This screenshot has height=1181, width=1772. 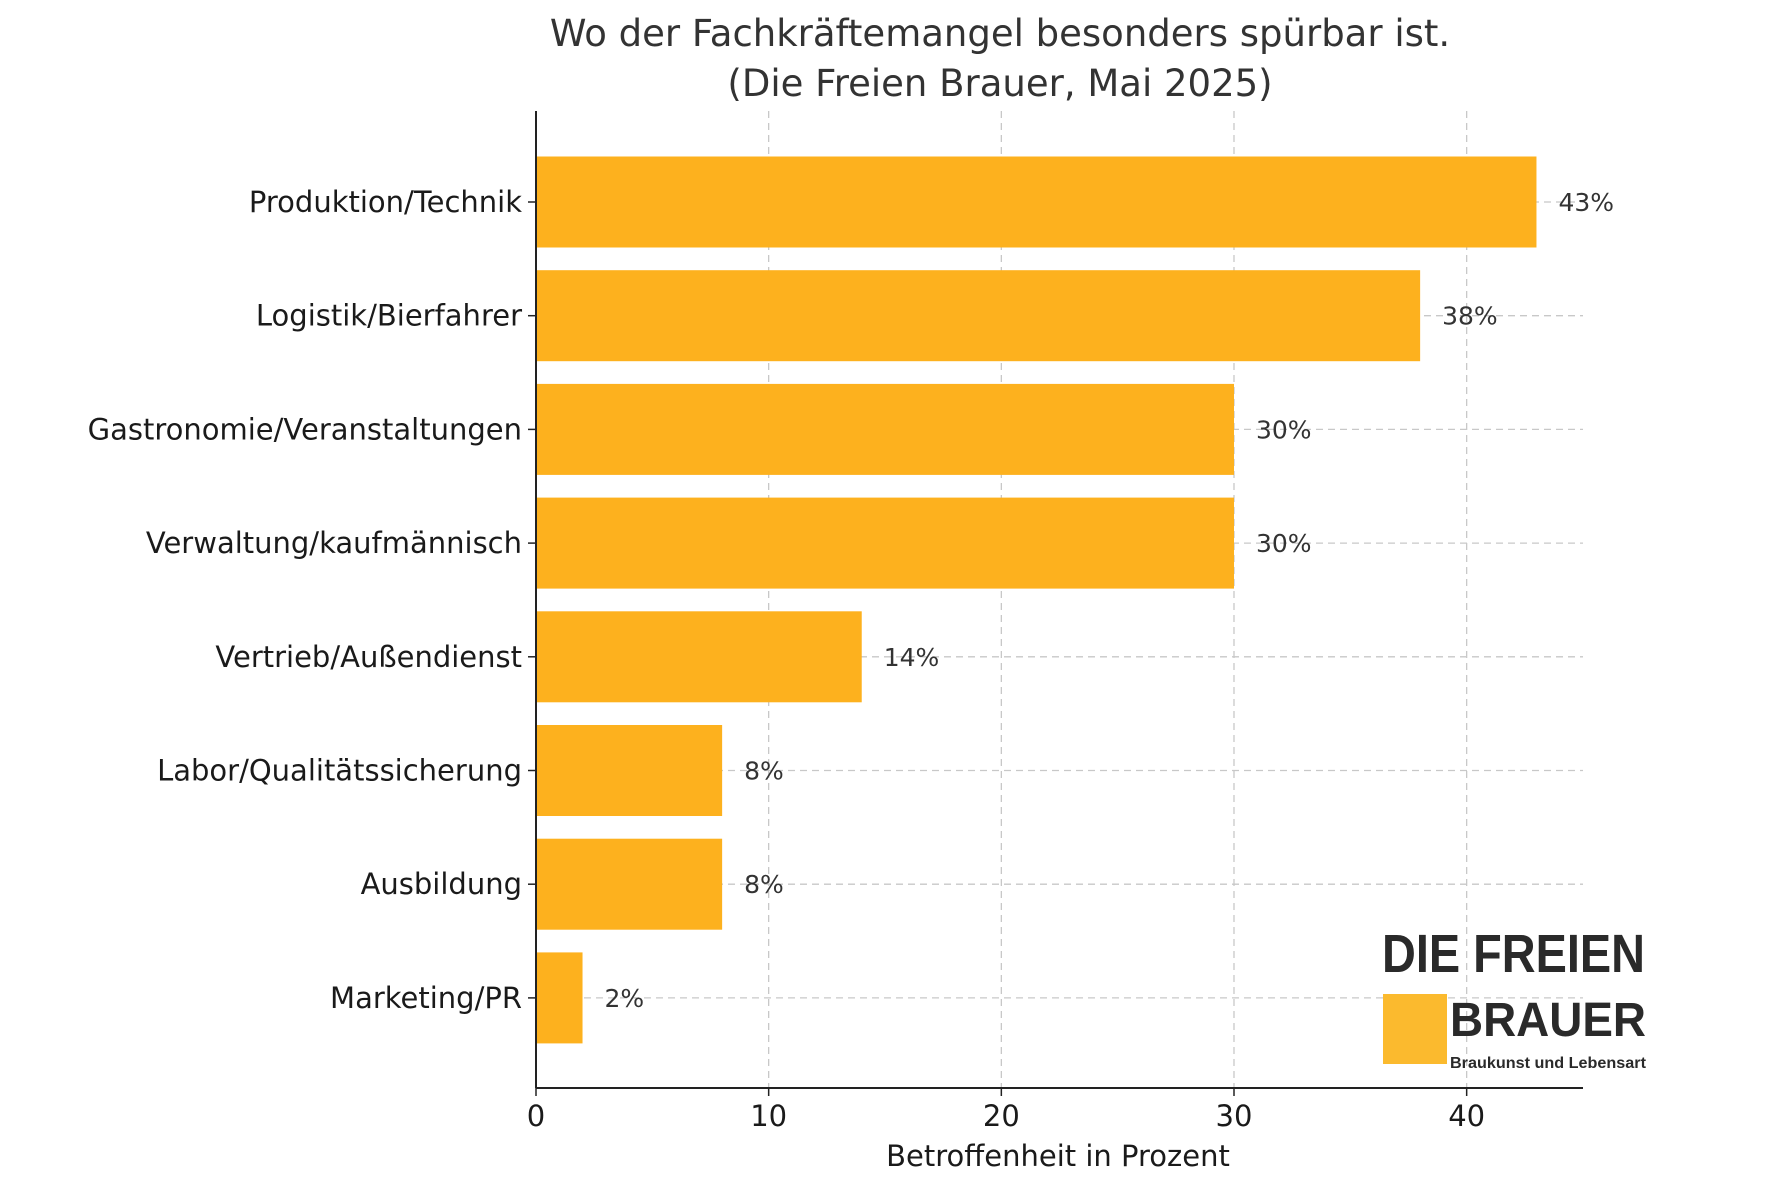 I want to click on y-tick-label: Produktion/Technik, so click(x=385, y=202).